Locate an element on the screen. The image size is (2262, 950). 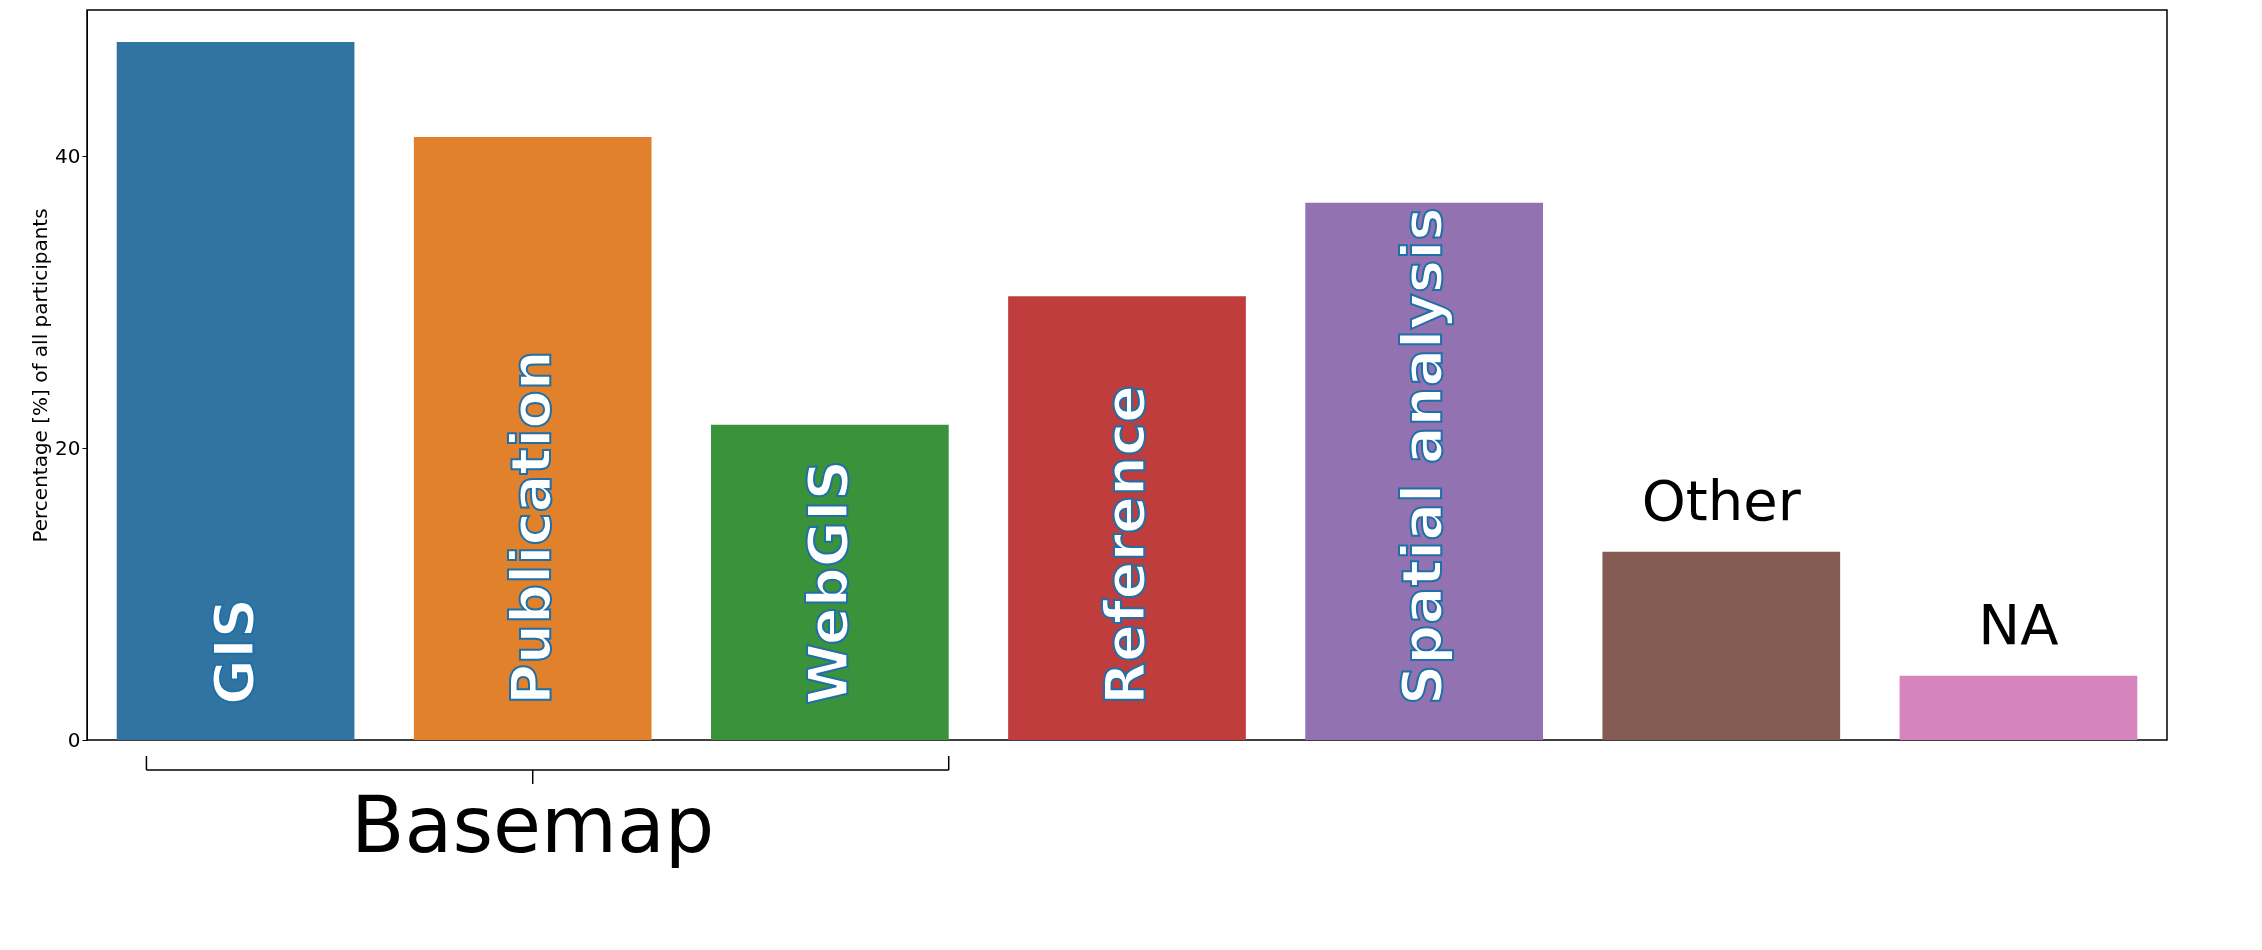
y-axis-title: Percentage [%] of all participants is located at coordinates (40, 375).